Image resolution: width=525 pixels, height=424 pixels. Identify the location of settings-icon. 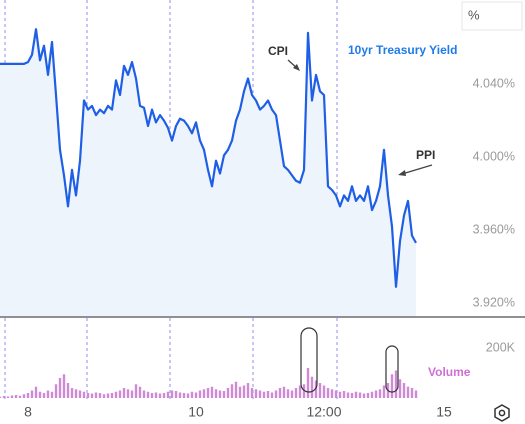
(502, 413).